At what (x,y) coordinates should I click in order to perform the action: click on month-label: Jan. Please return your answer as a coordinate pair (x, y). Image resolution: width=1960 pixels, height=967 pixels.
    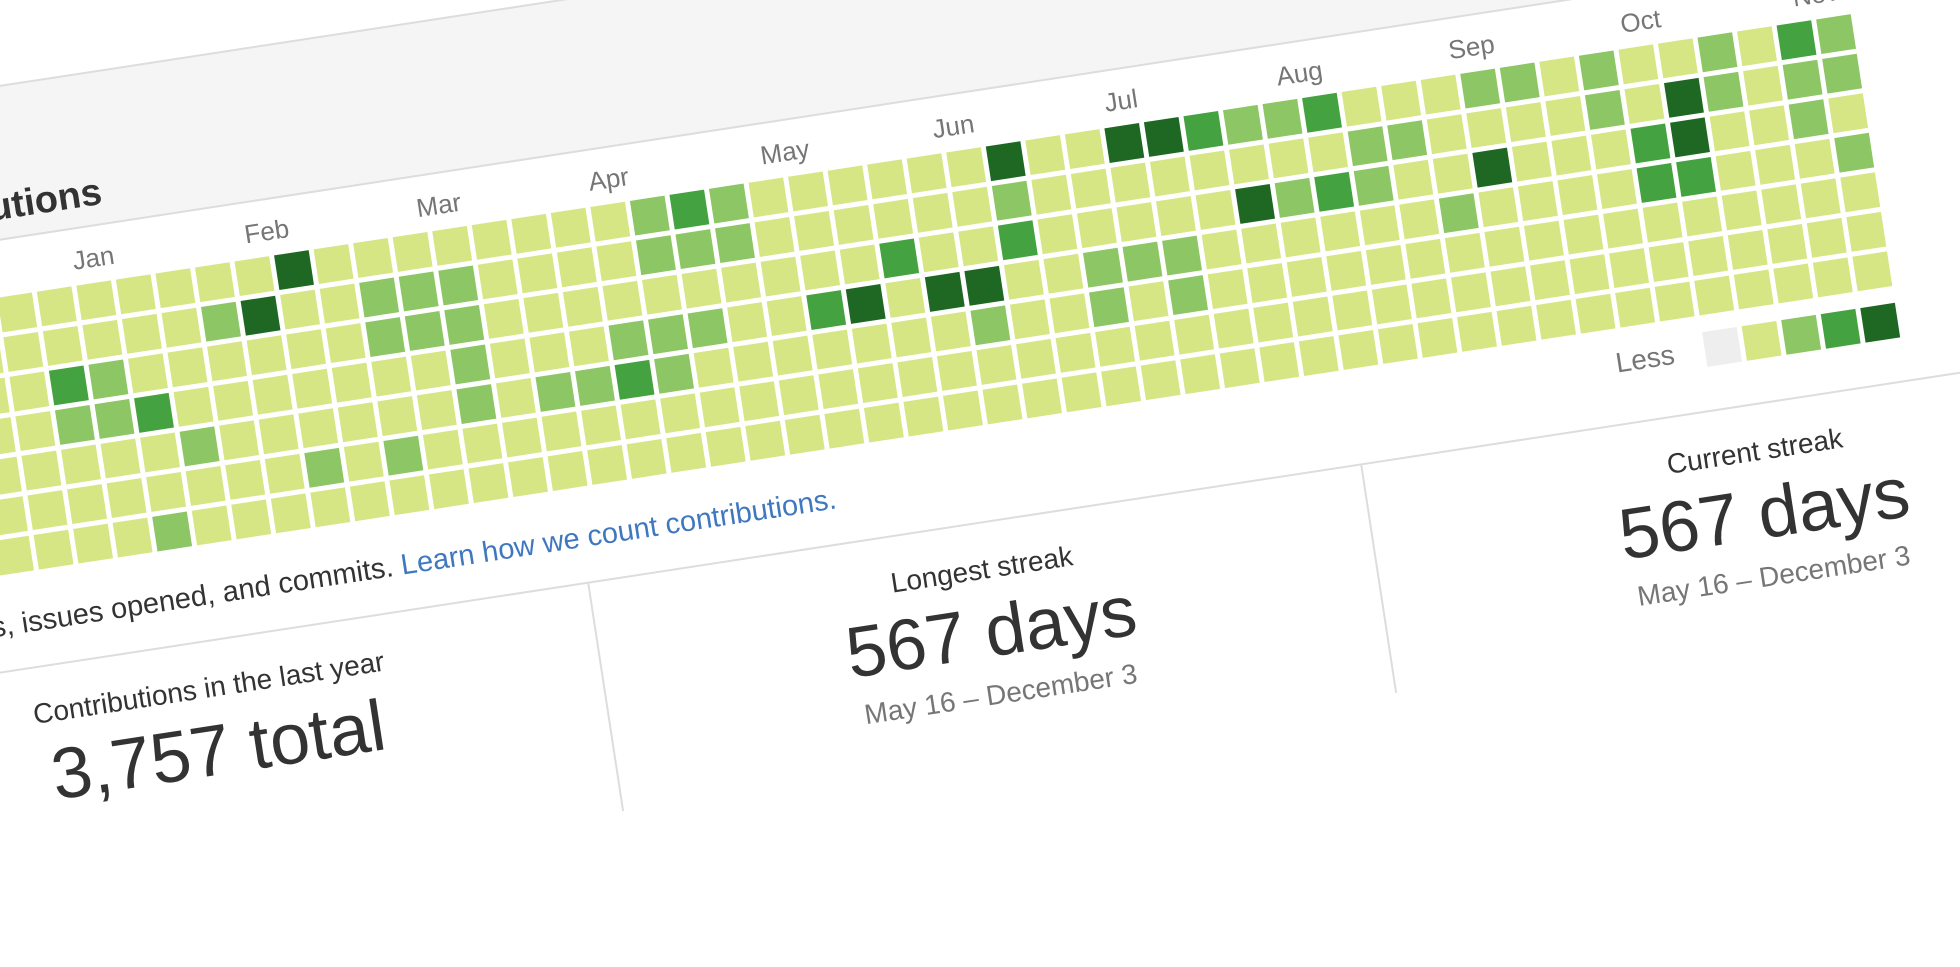
    Looking at the image, I should click on (93, 257).